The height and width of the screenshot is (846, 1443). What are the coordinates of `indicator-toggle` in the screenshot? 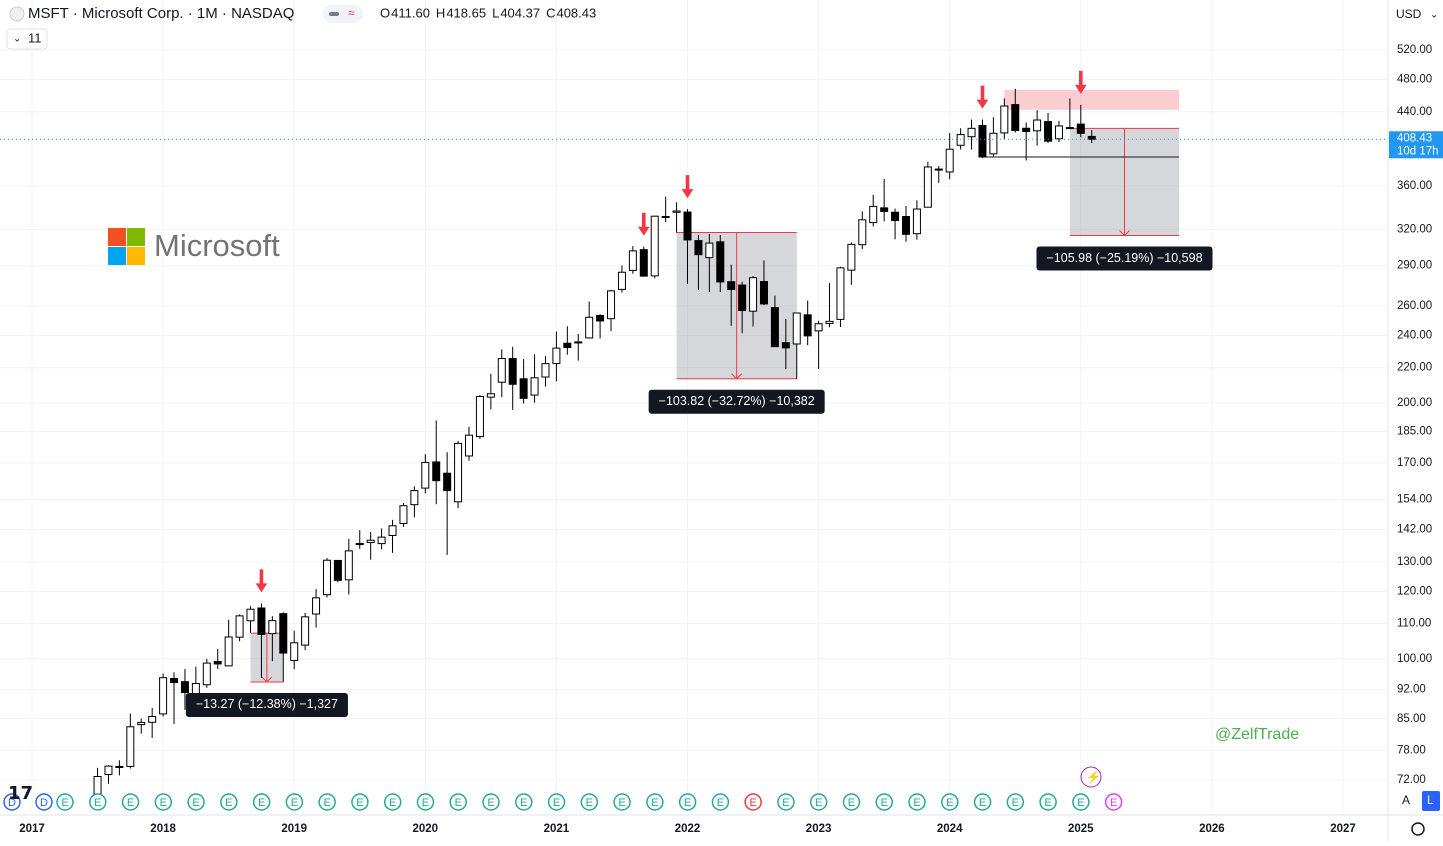 It's located at (27, 39).